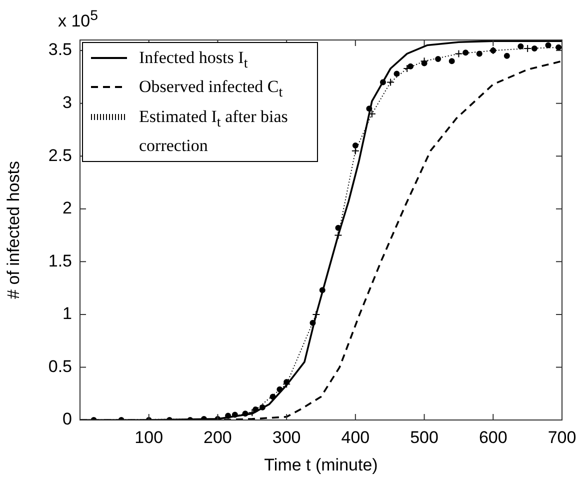 The height and width of the screenshot is (480, 585). I want to click on y-axis-title: # of infected hosts, so click(13, 230).